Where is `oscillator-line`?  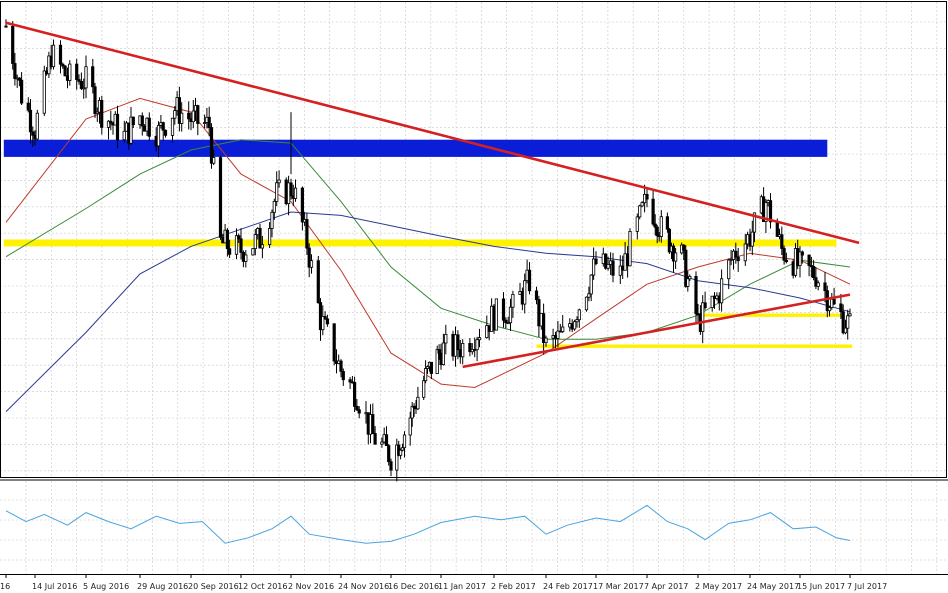 oscillator-line is located at coordinates (428, 524).